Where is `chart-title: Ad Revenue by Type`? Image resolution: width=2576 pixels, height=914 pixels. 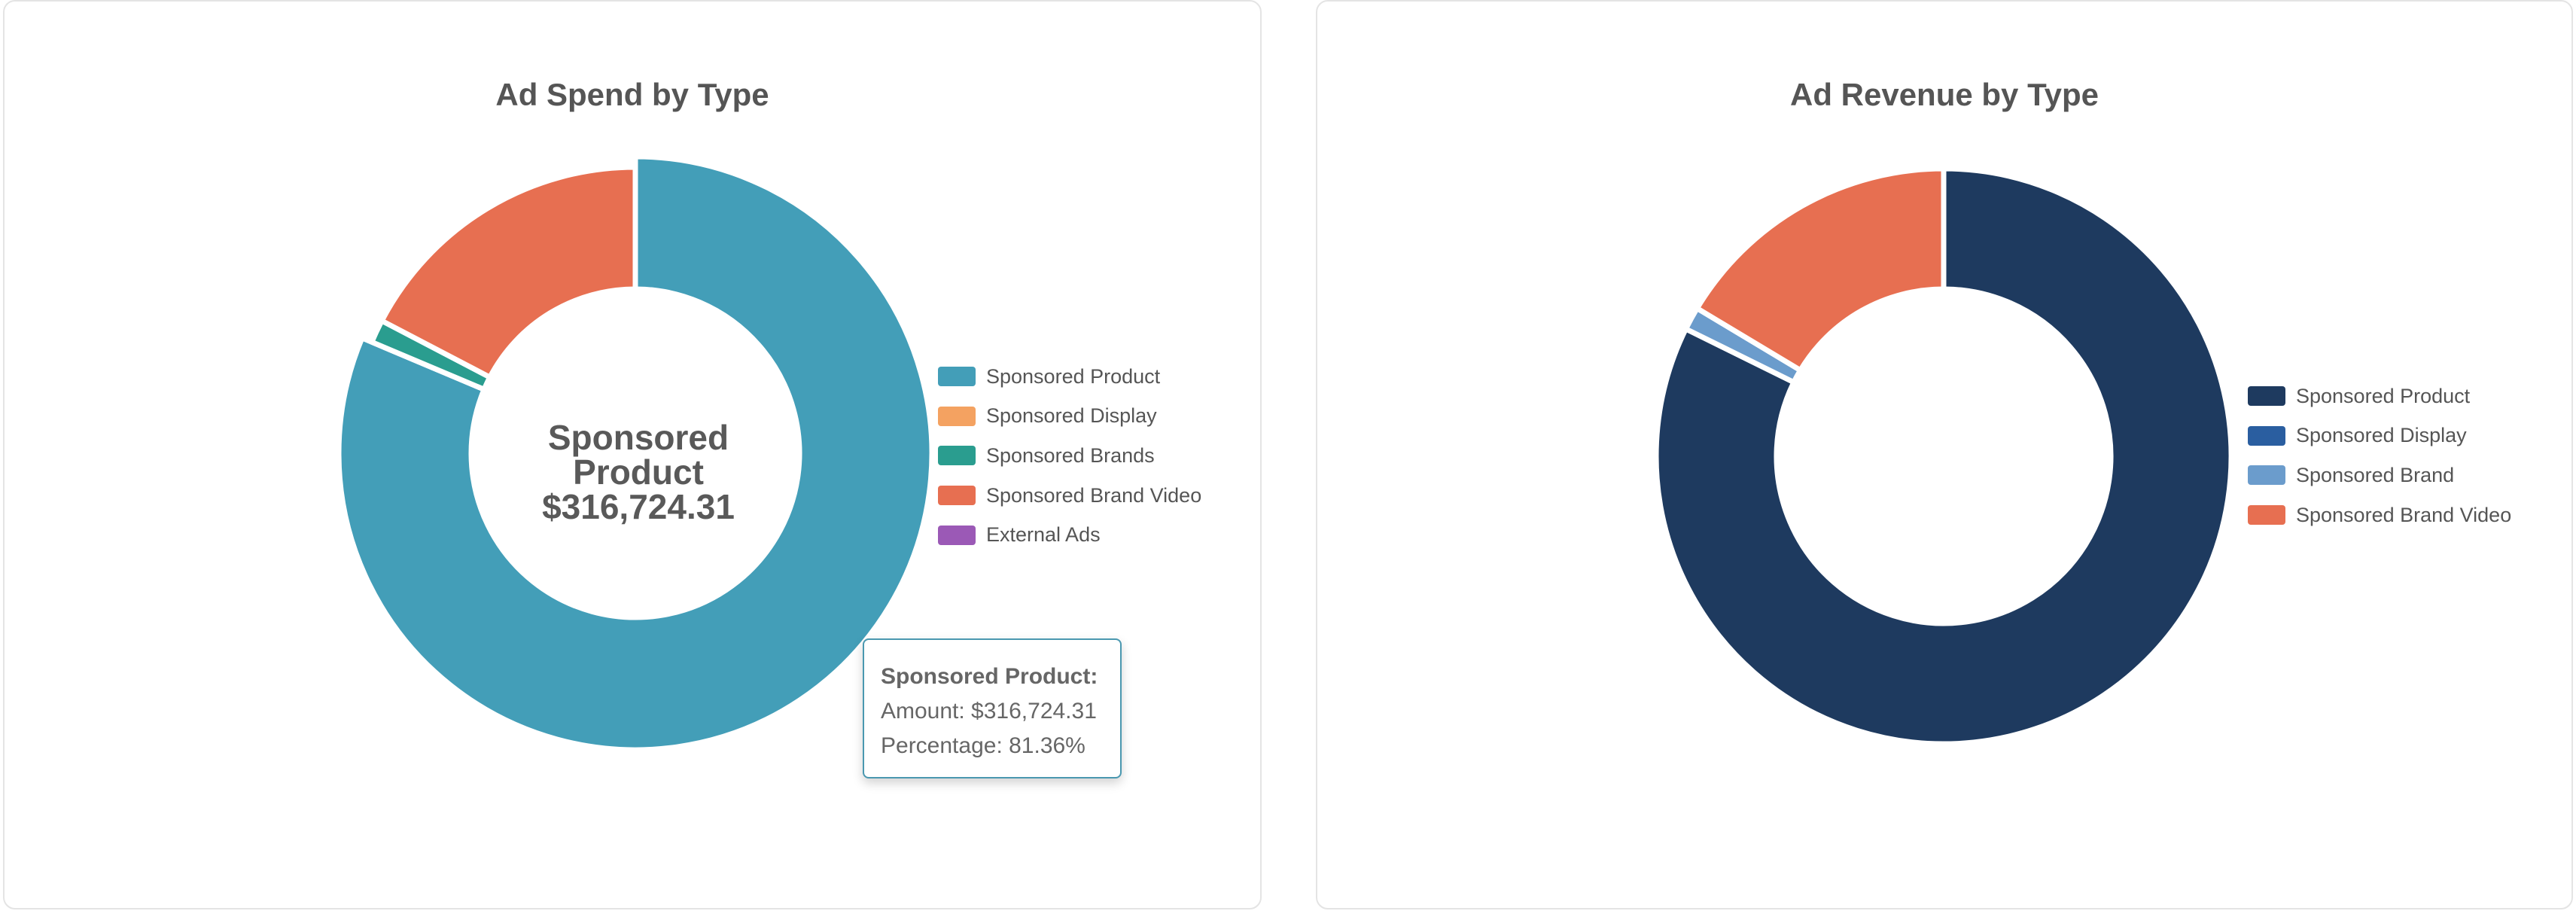
chart-title: Ad Revenue by Type is located at coordinates (1944, 94).